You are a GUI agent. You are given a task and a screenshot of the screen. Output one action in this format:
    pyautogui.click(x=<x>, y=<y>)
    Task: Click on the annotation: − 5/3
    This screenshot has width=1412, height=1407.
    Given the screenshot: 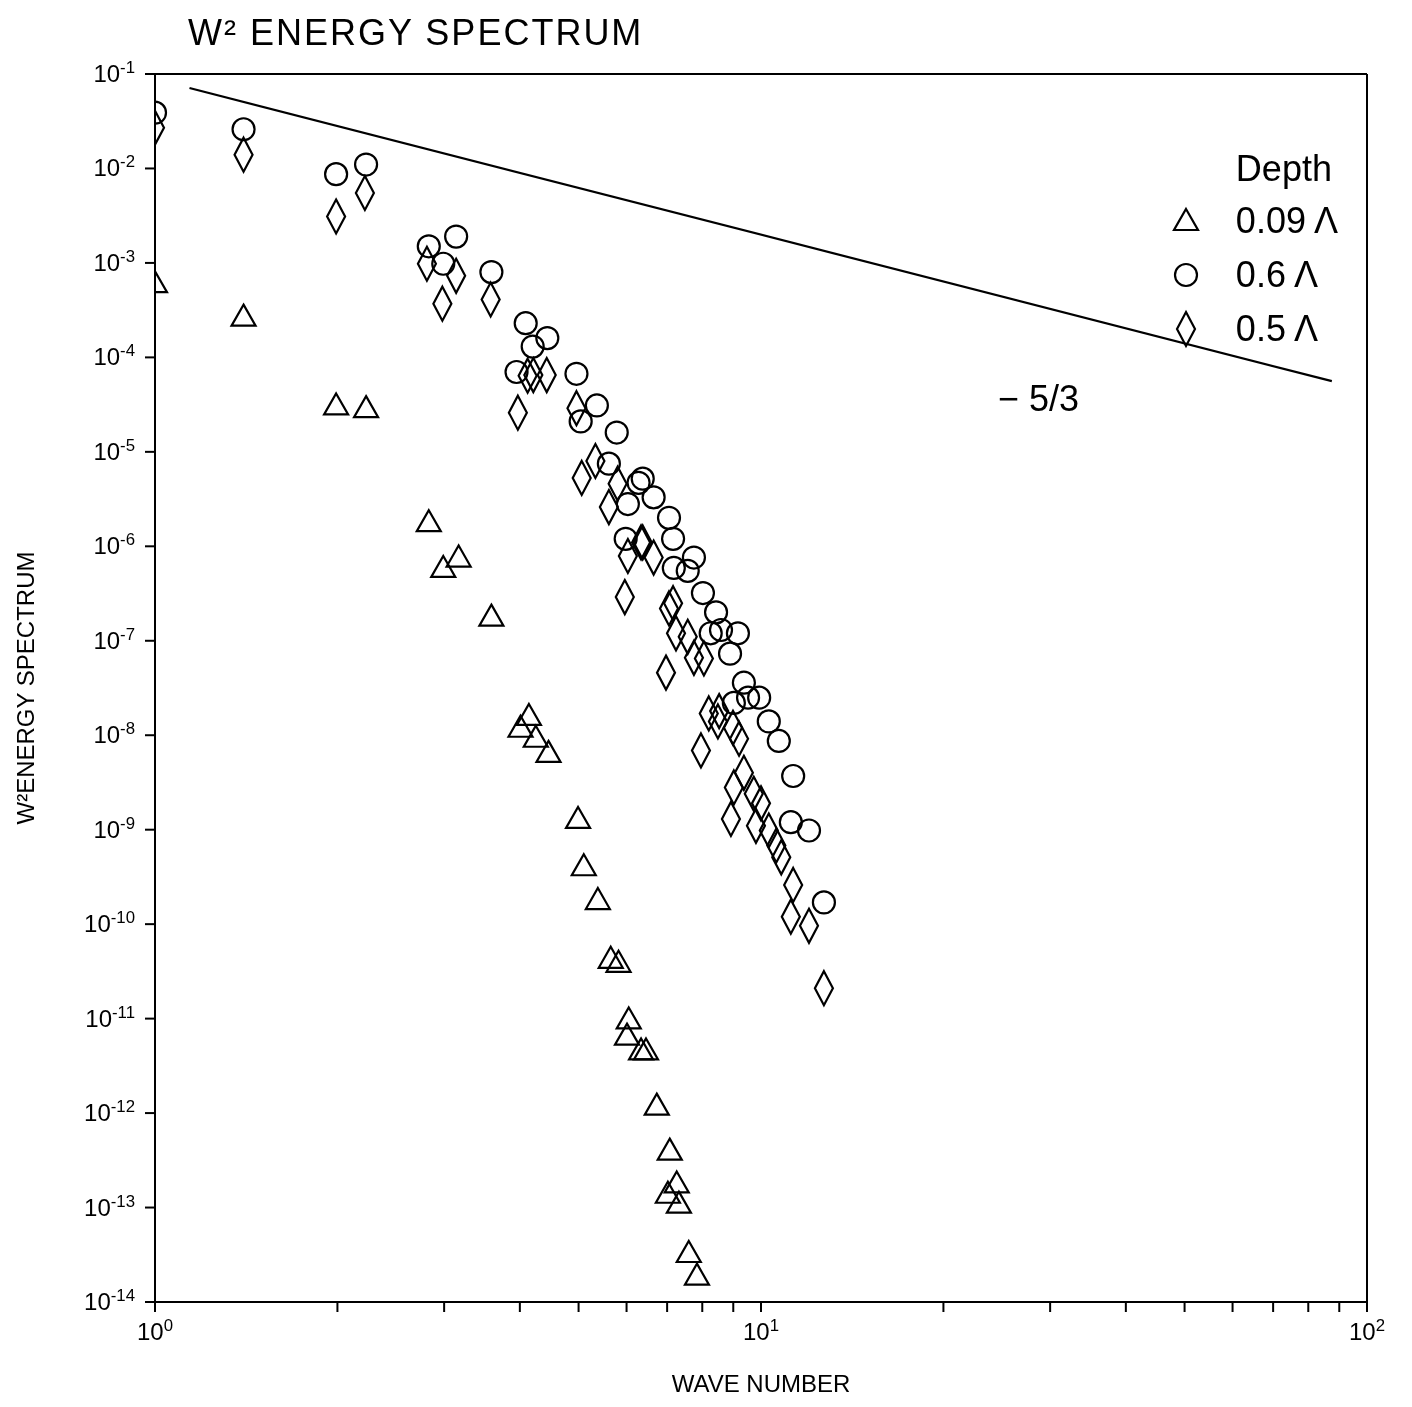 What is the action you would take?
    pyautogui.click(x=1039, y=399)
    